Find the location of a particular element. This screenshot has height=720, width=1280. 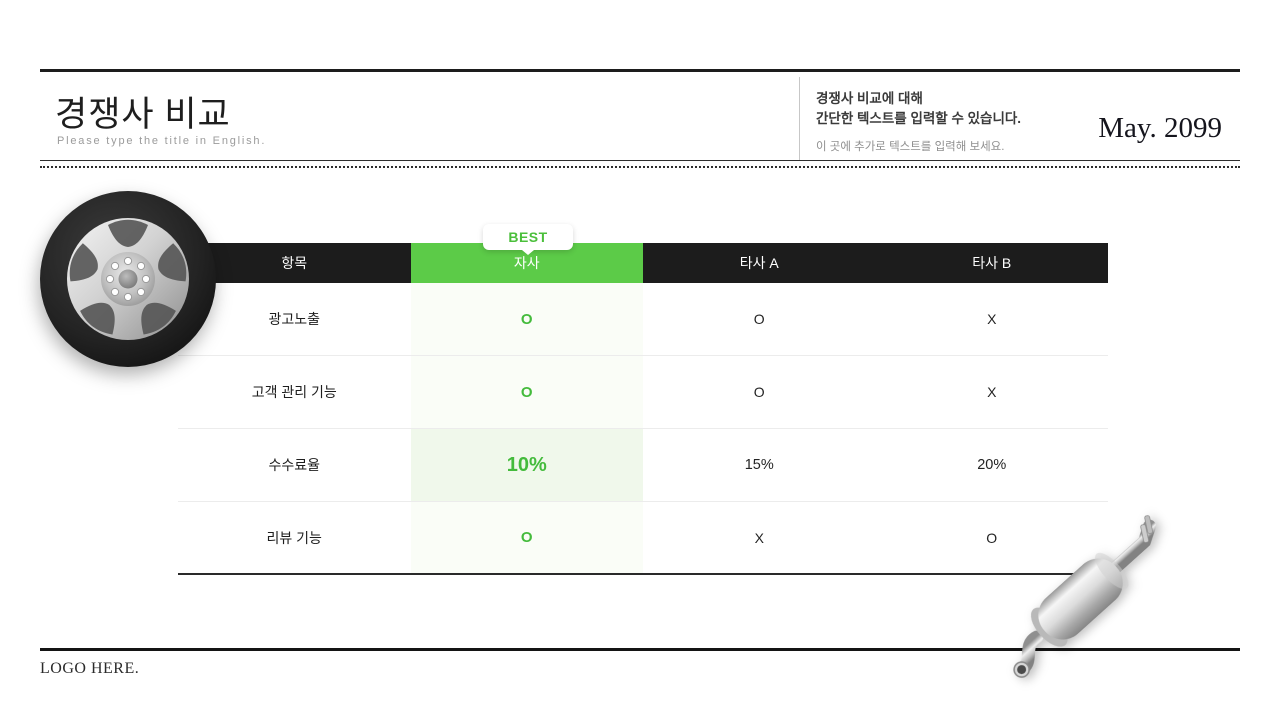

row-label: 수수료율 is located at coordinates (294, 465).